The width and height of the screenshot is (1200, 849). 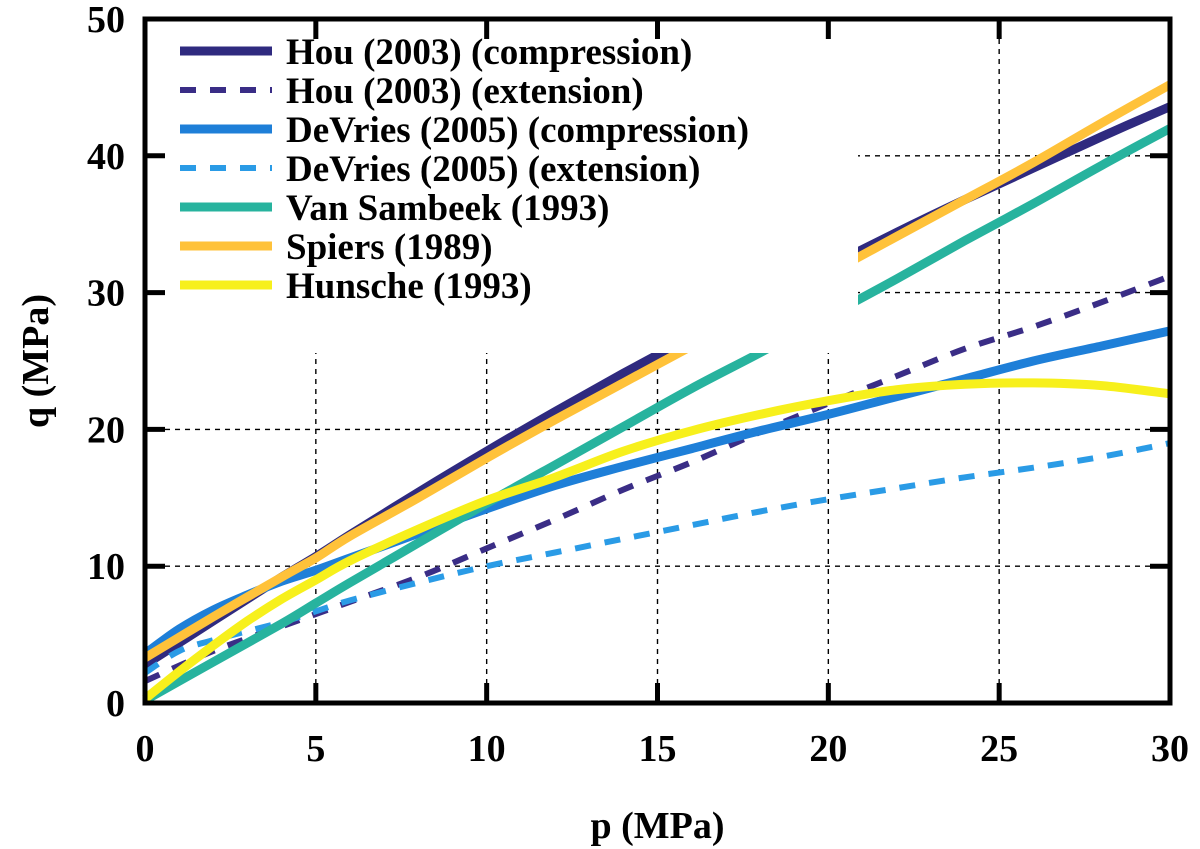 I want to click on legend-label-3: DeVries (2005) (extension), so click(x=493, y=169).